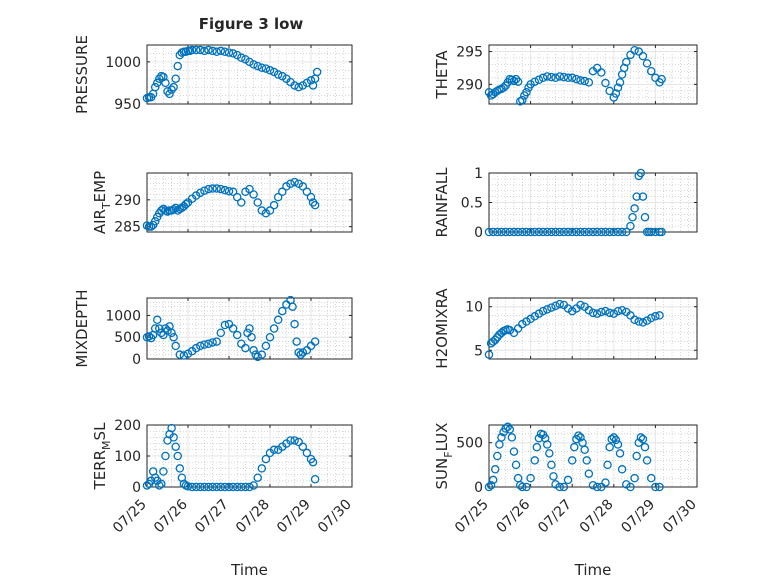 Image resolution: width=778 pixels, height=583 pixels. What do you see at coordinates (171, 516) in the screenshot?
I see `x-tick-label: 07/26` at bounding box center [171, 516].